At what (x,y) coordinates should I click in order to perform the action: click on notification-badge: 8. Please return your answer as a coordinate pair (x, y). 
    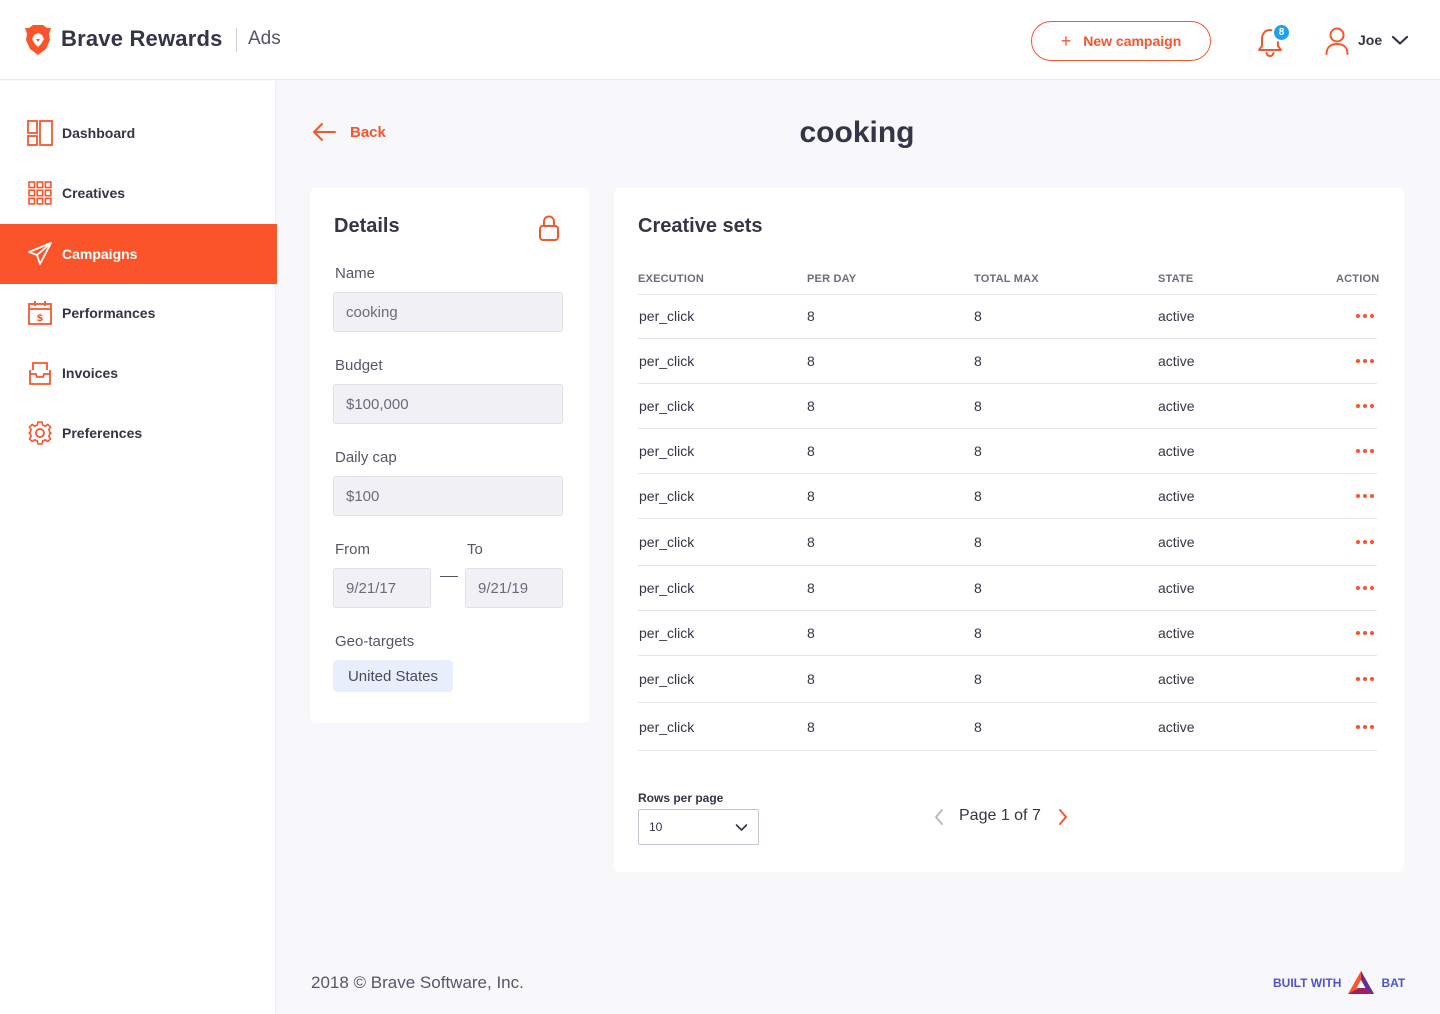
    Looking at the image, I should click on (1281, 32).